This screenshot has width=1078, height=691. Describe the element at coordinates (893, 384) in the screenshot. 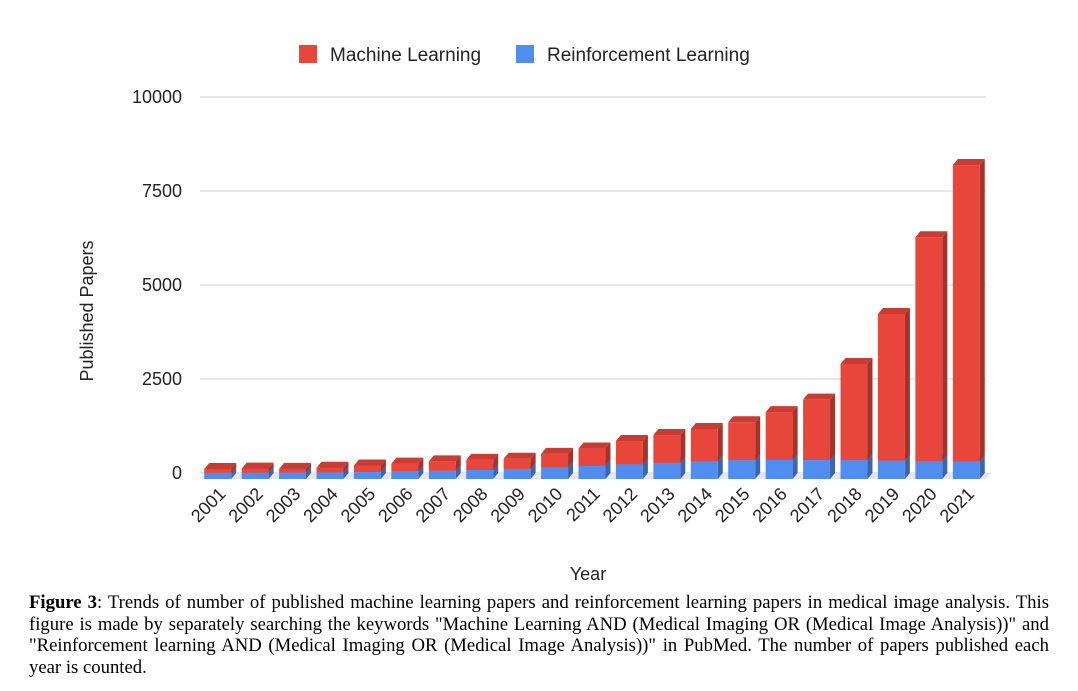

I see `bar-machine-learning-2019` at that location.